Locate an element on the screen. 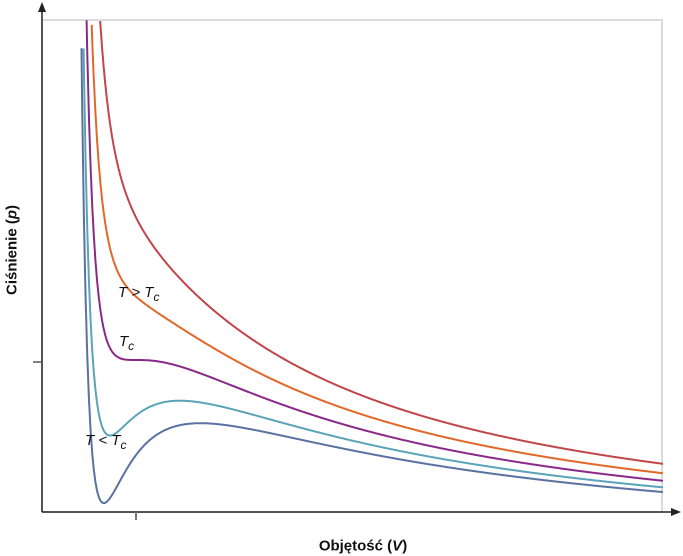  y-axis-arrow-icon is located at coordinates (42, 7).